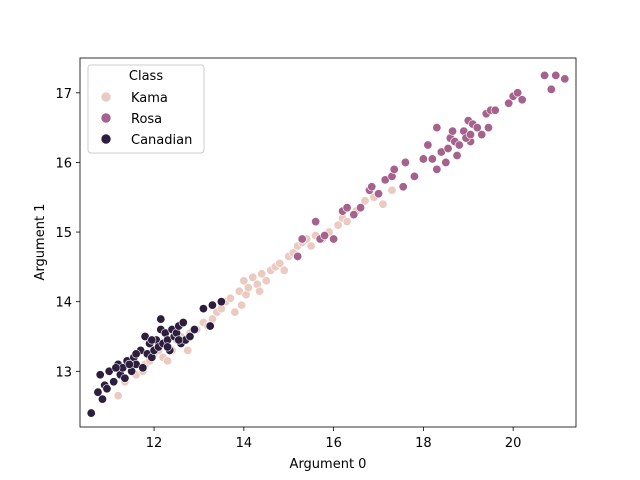  I want to click on legend-label: Rosa, so click(146, 119).